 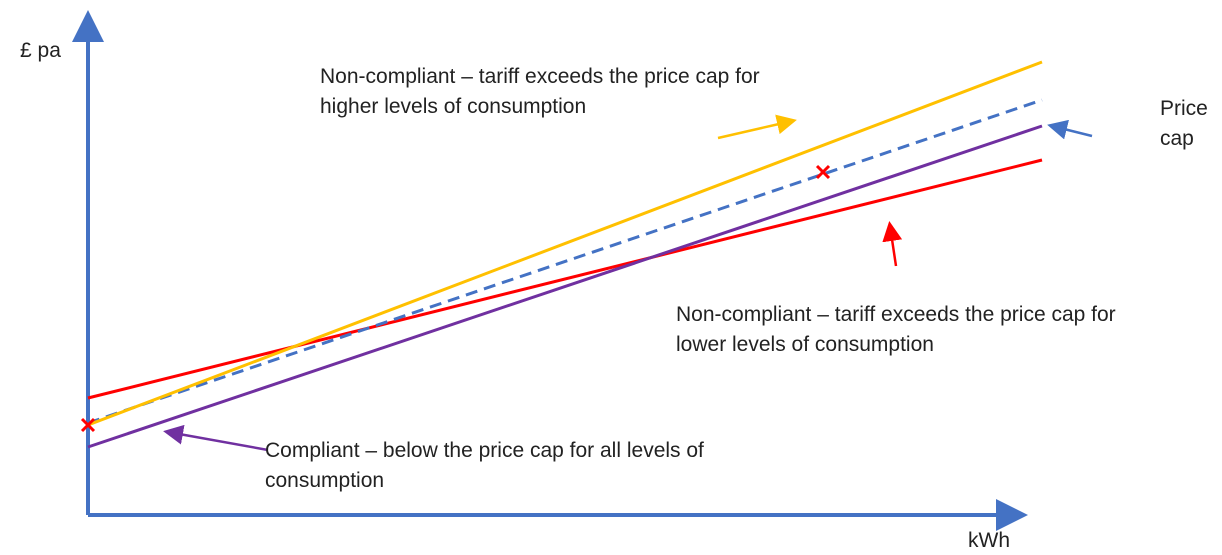 I want to click on purple-arrow, so click(x=216, y=438).